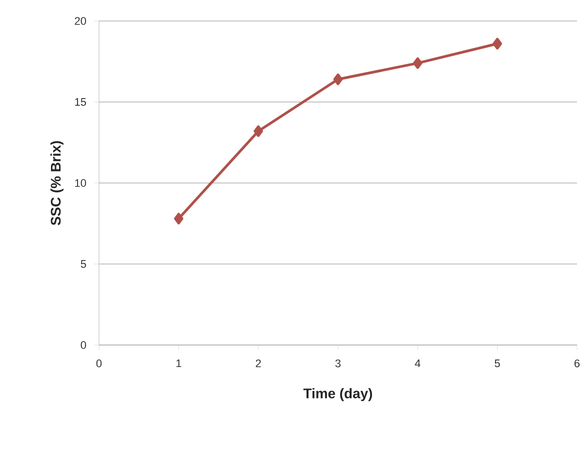 This screenshot has width=583, height=456. Describe the element at coordinates (417, 364) in the screenshot. I see `x-tick-label: 4` at that location.